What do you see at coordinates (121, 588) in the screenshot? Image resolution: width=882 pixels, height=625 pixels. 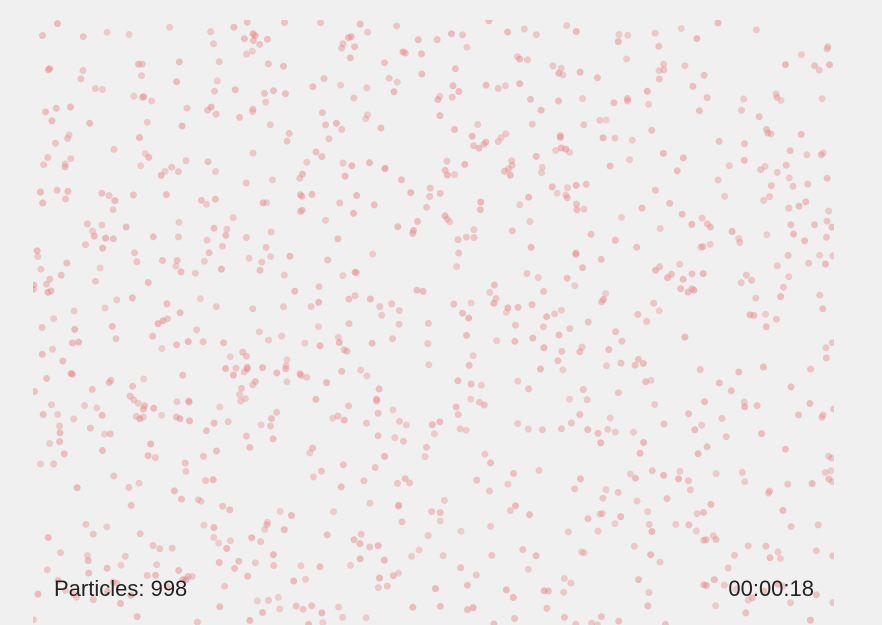 I see `particle-count-label: Particles: 998` at bounding box center [121, 588].